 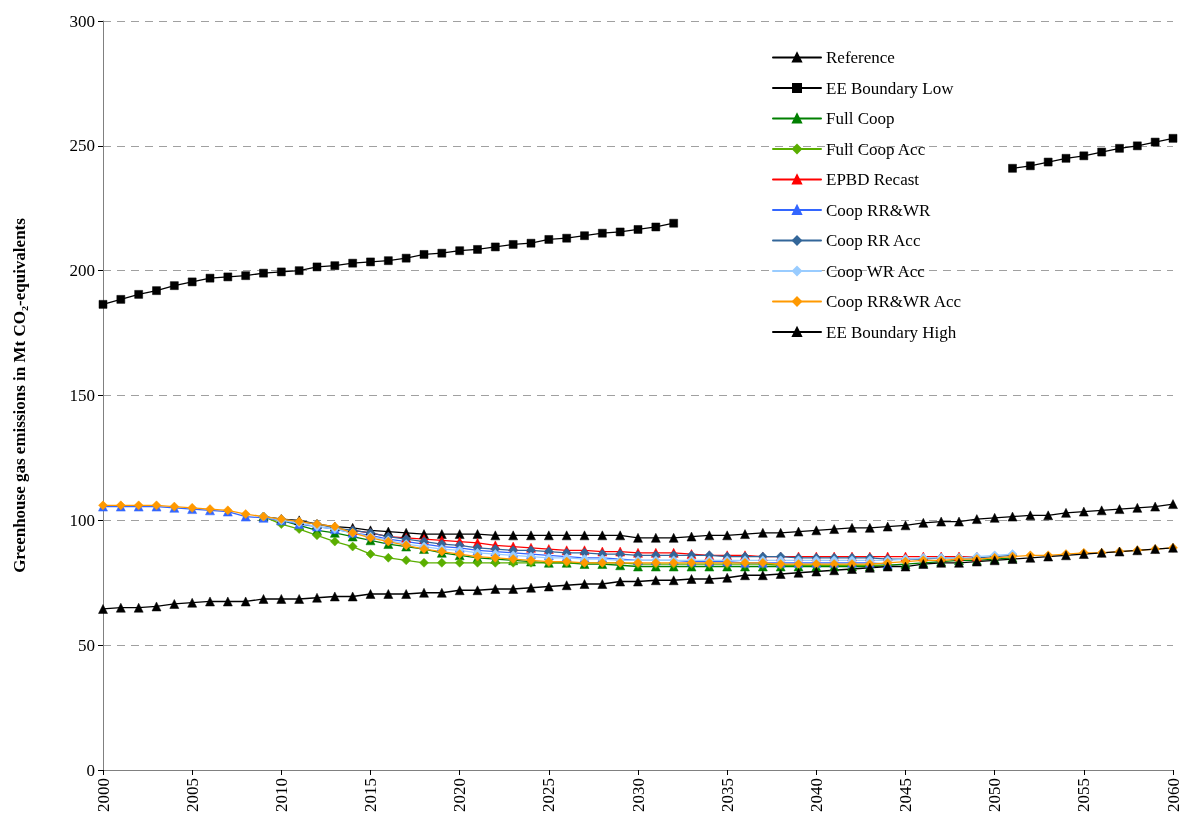 What do you see at coordinates (19, 395) in the screenshot?
I see `y-axis-title: Greenhouse gas emissions in Mt CO₂-equivalents` at bounding box center [19, 395].